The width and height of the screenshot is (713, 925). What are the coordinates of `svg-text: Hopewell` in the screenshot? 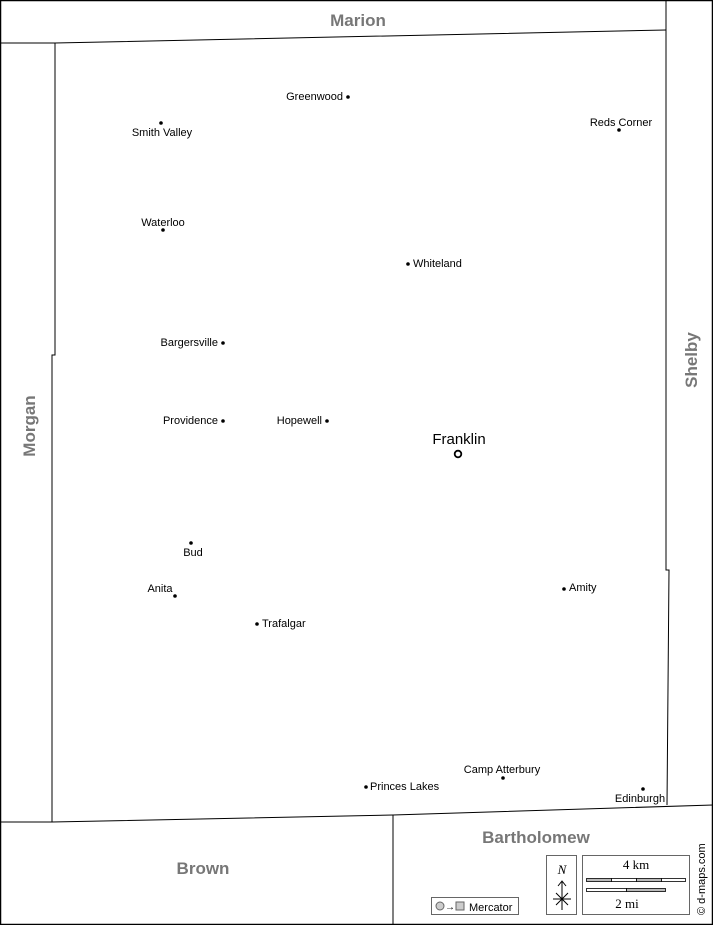 It's located at (299, 421).